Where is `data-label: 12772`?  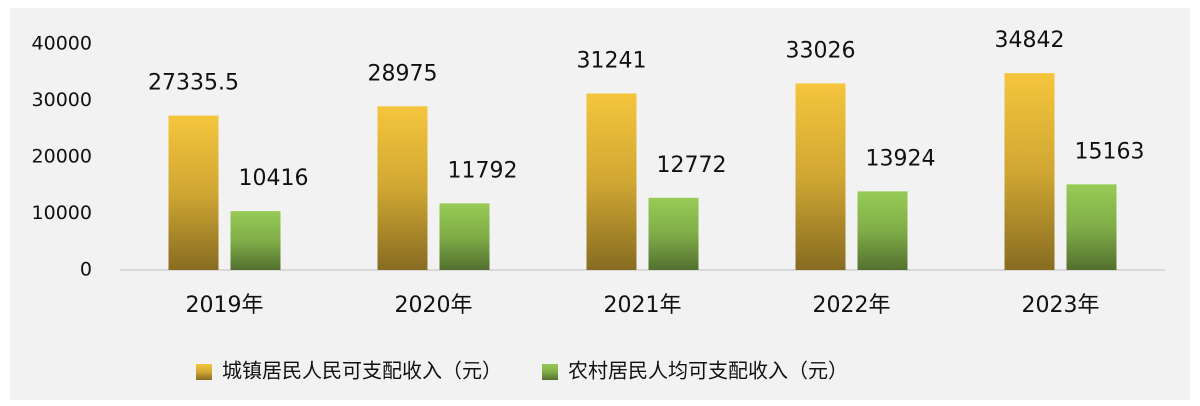
data-label: 12772 is located at coordinates (692, 165).